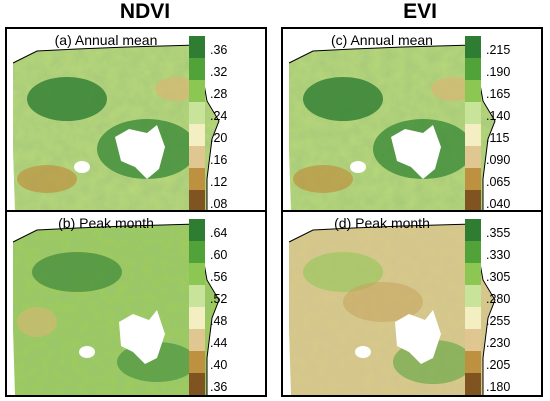 The image size is (550, 401). Describe the element at coordinates (382, 223) in the screenshot. I see `panel-d-label: (d) Peak month` at that location.